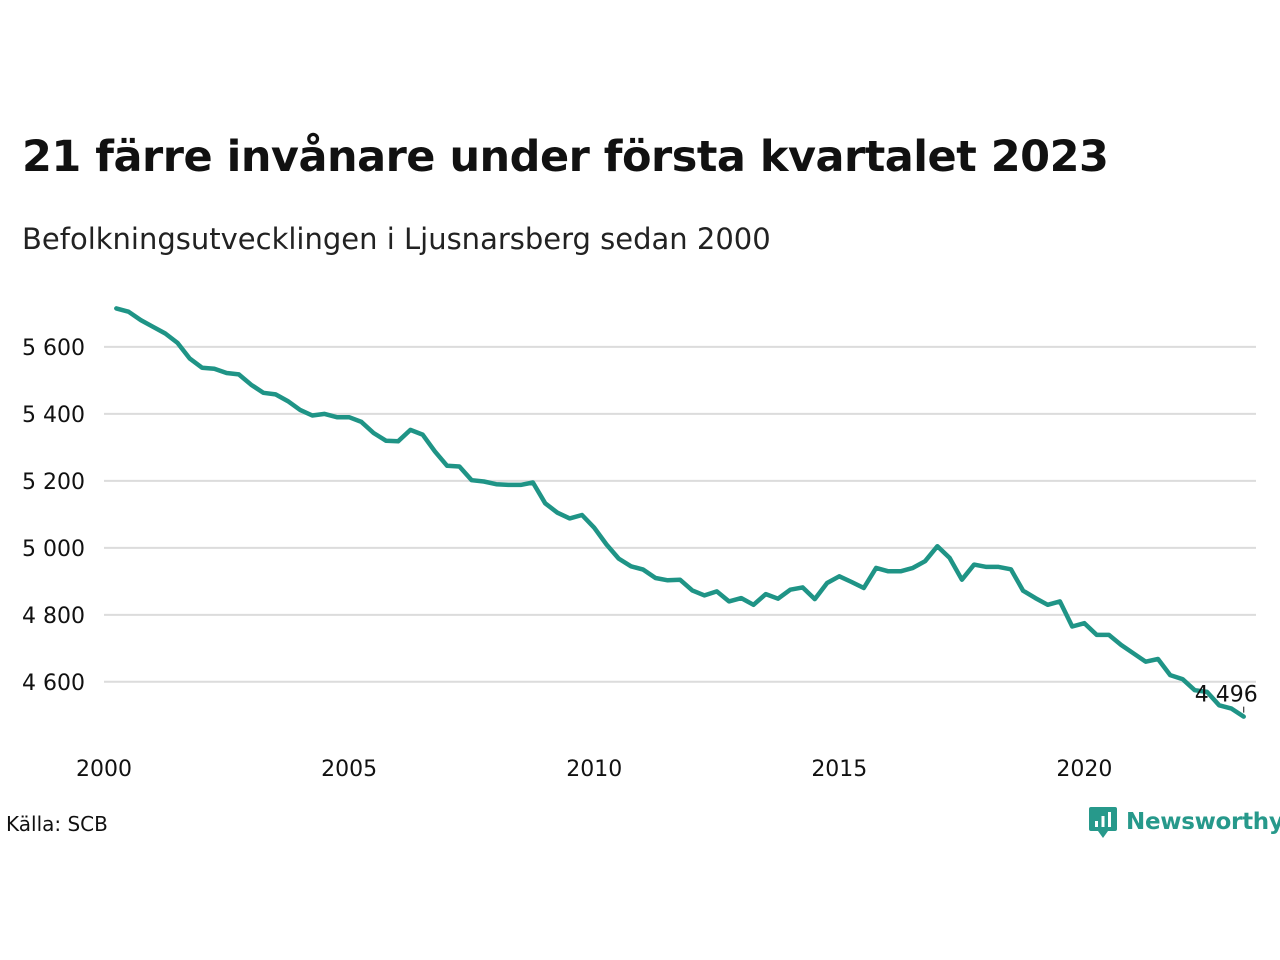 The height and width of the screenshot is (960, 1280). I want to click on y-tick-label: 5 200, so click(53, 482).